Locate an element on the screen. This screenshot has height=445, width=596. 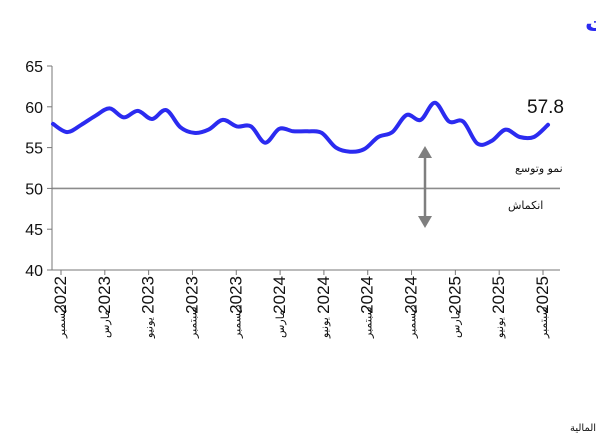
x-tick-year-label: 2022 is located at coordinates (60, 295).